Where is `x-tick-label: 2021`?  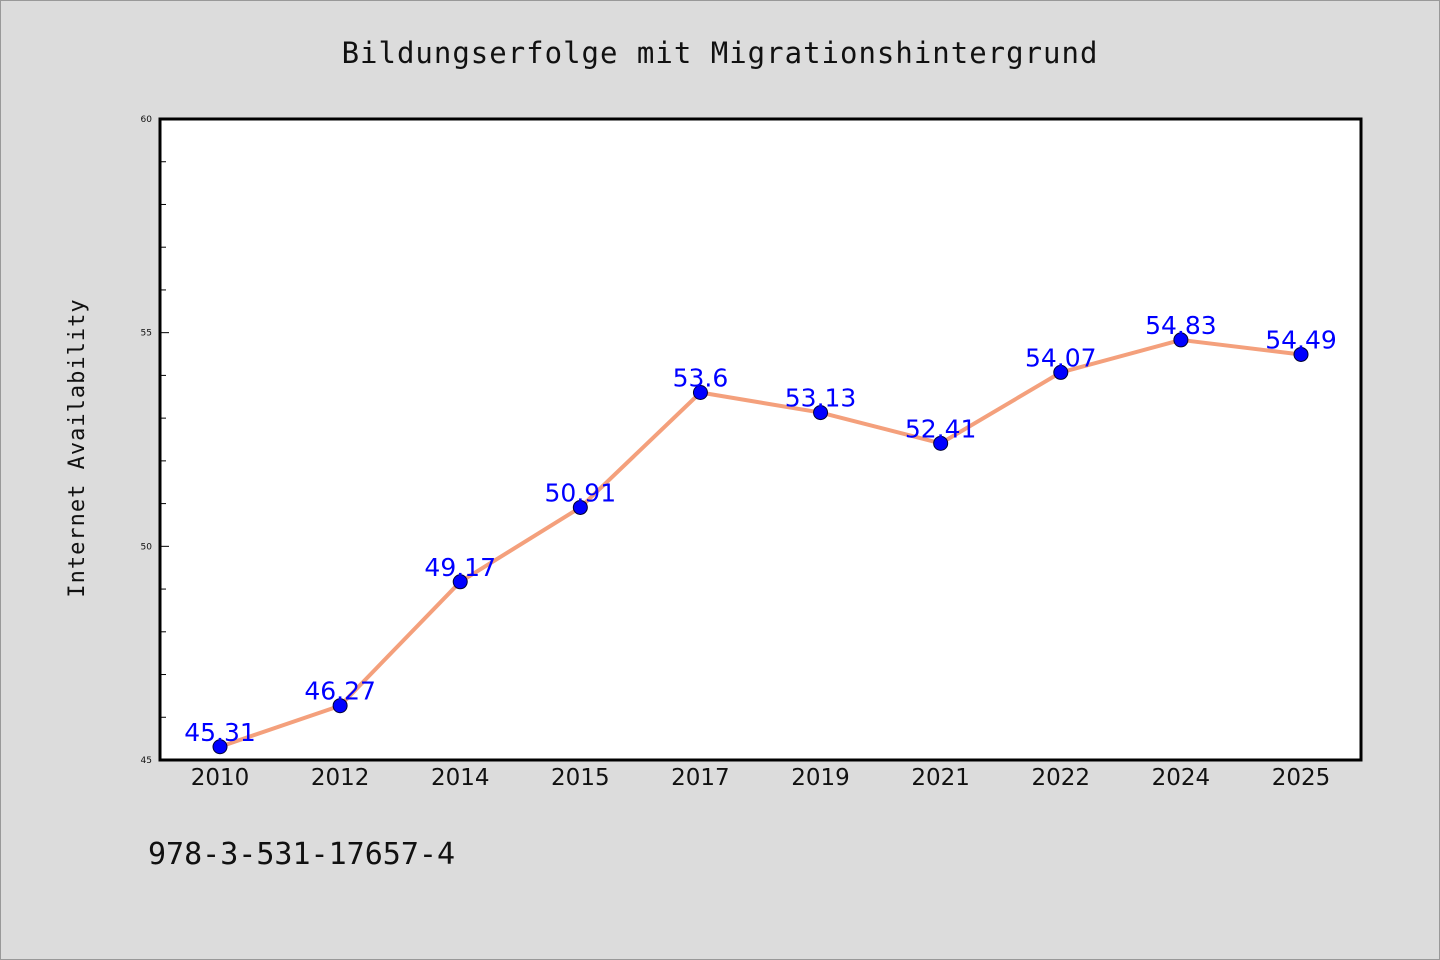 x-tick-label: 2021 is located at coordinates (940, 778).